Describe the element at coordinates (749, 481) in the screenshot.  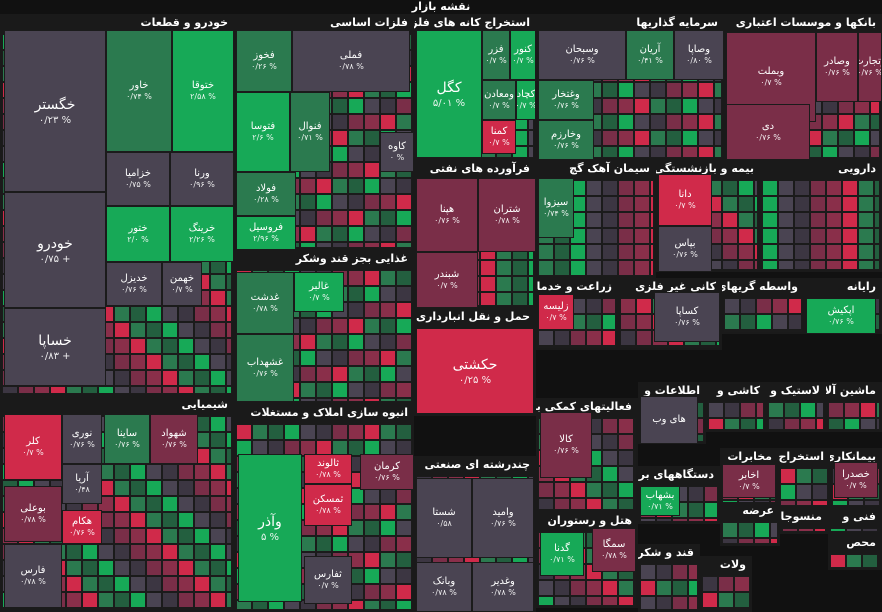
I see `stock-cell: اخابر ۰/۷ %` at that location.